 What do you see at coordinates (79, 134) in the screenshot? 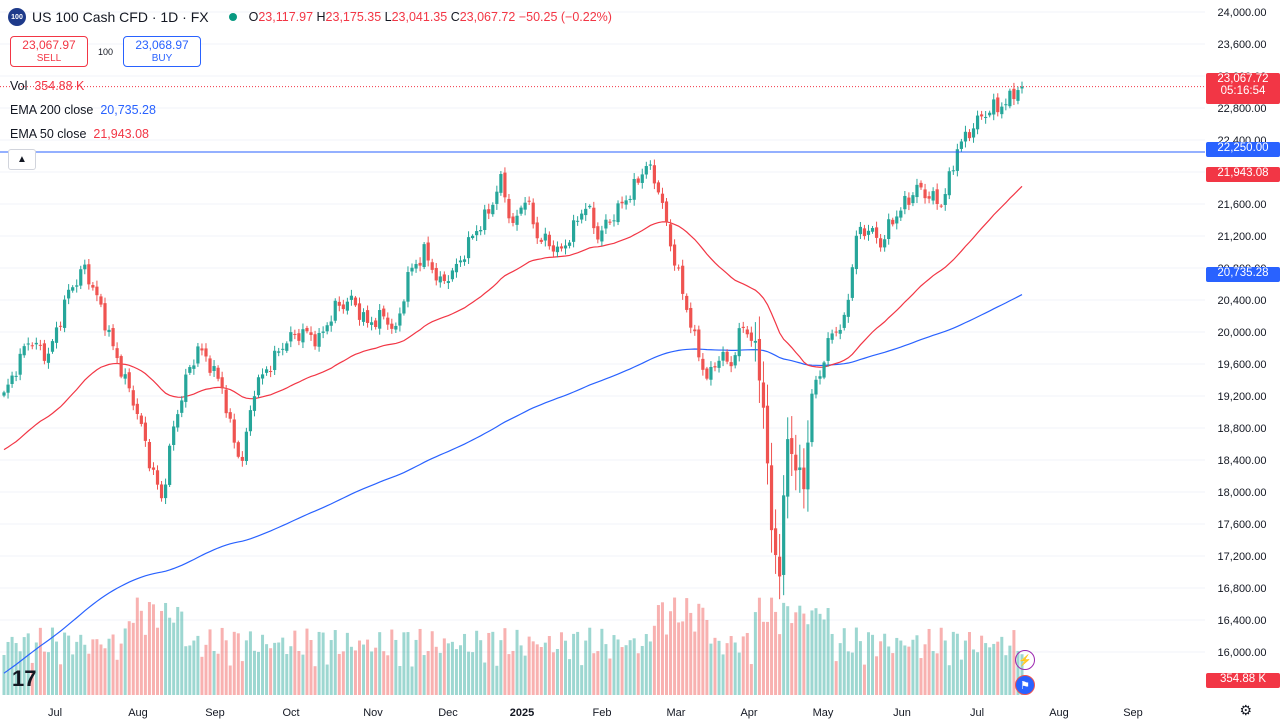
I see `ema50-indicator-legend: EMA 50 close 21,943.08` at bounding box center [79, 134].